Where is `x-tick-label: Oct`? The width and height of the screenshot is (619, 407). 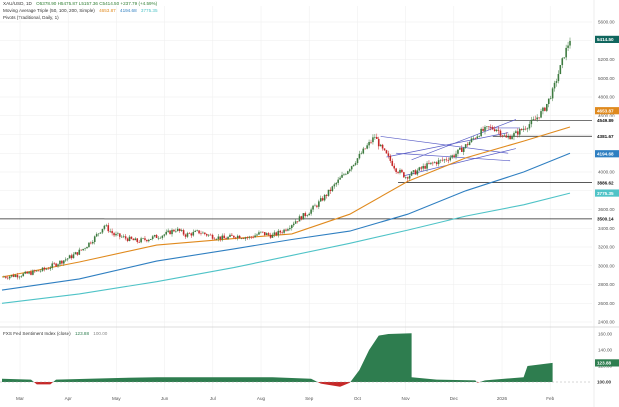
x-tick-label: Oct is located at coordinates (358, 398).